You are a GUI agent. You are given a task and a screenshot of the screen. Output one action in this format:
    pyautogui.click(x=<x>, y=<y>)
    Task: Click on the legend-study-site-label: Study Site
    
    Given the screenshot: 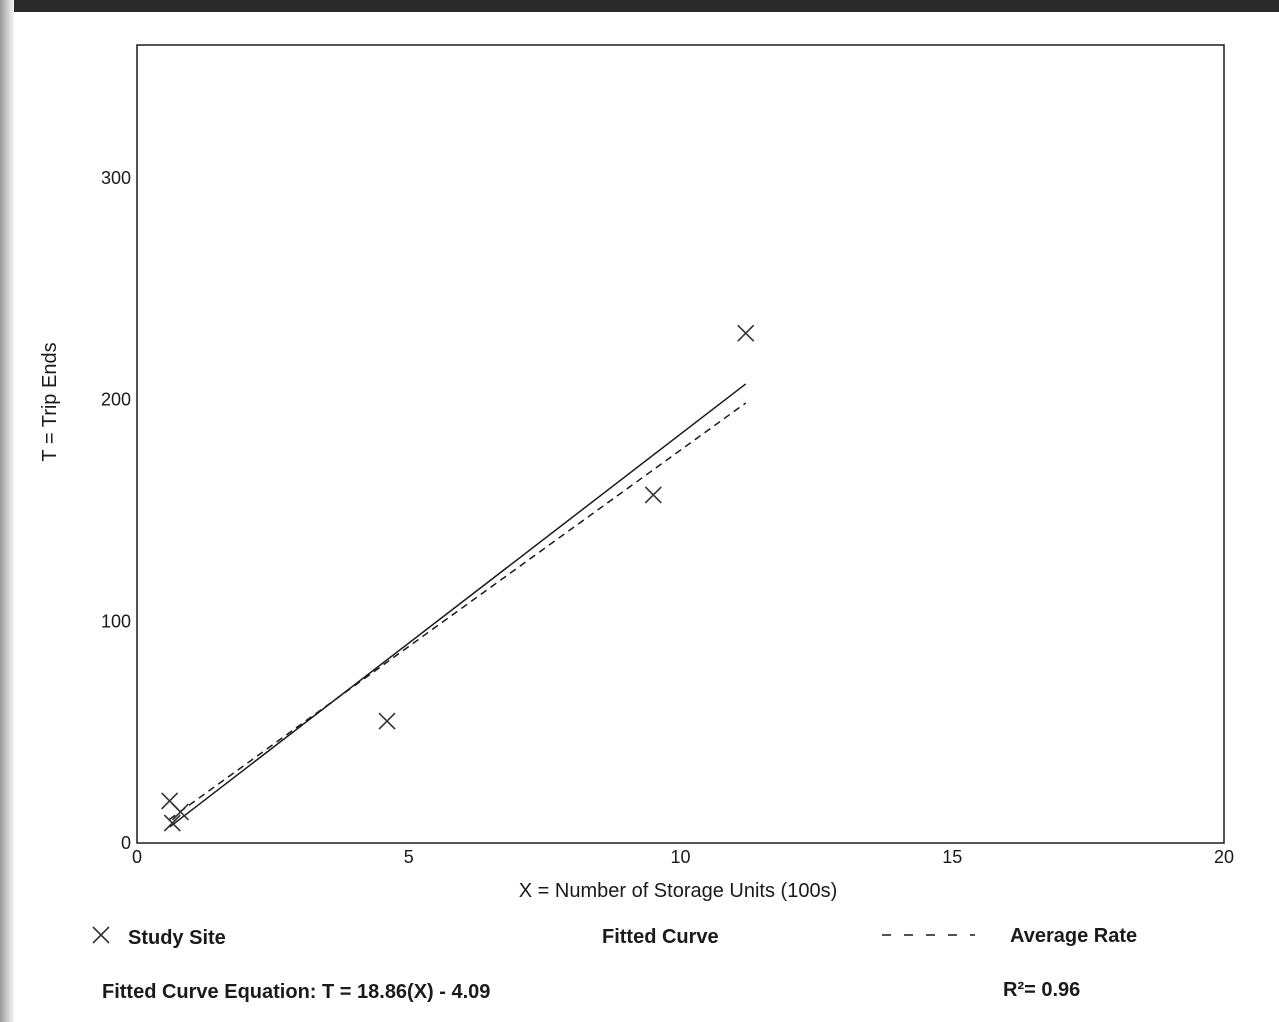 What is the action you would take?
    pyautogui.click(x=177, y=938)
    